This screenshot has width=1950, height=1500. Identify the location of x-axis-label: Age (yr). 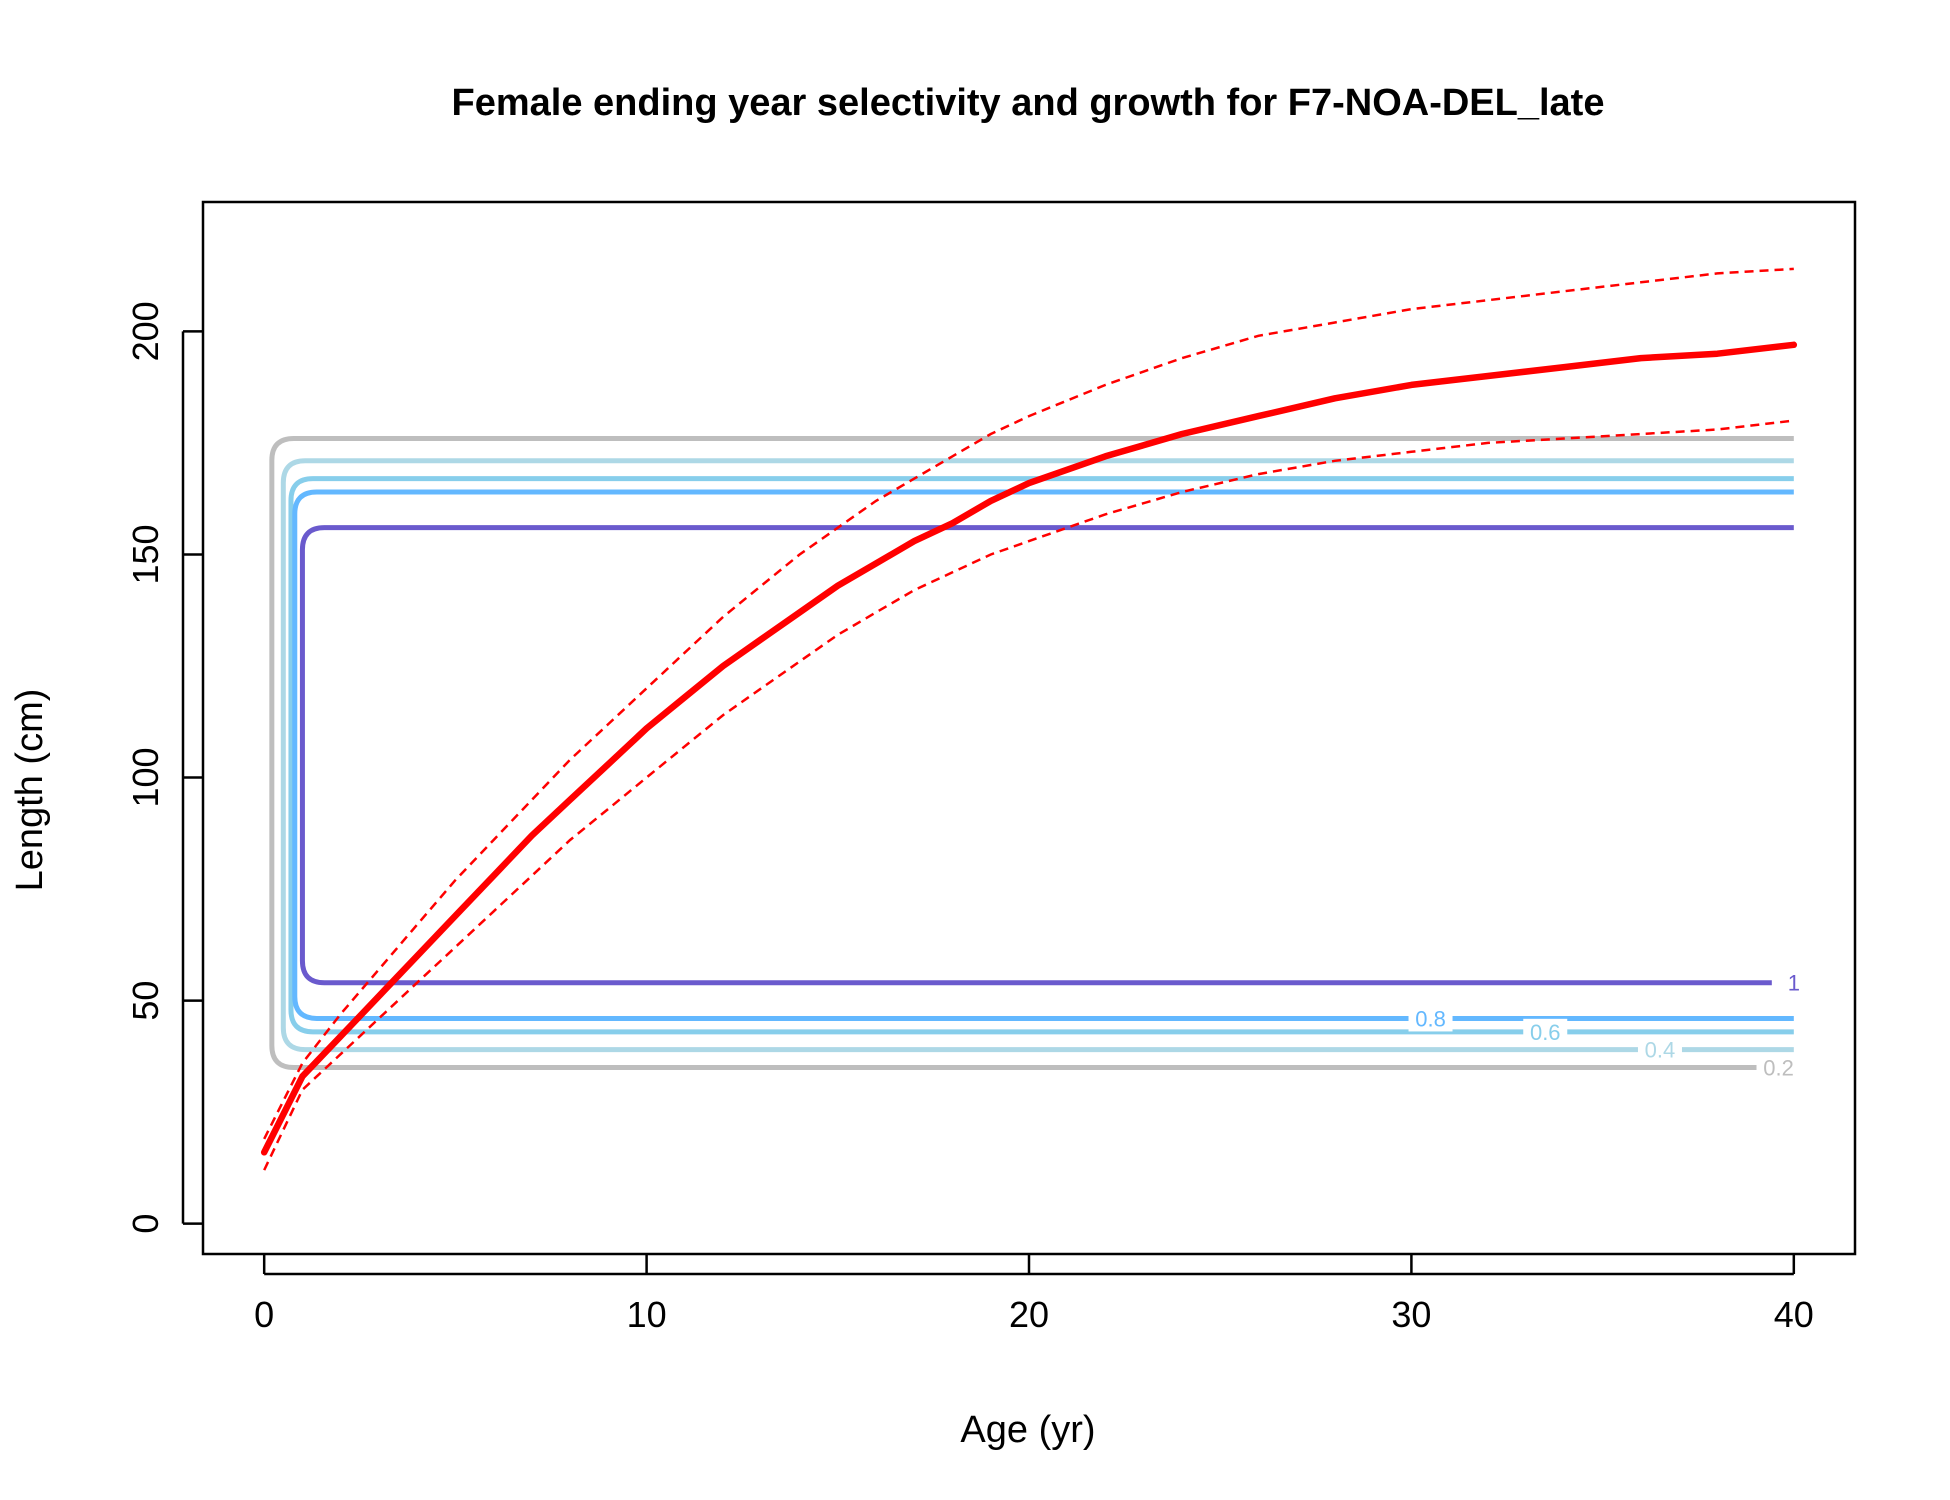
(1027, 1430).